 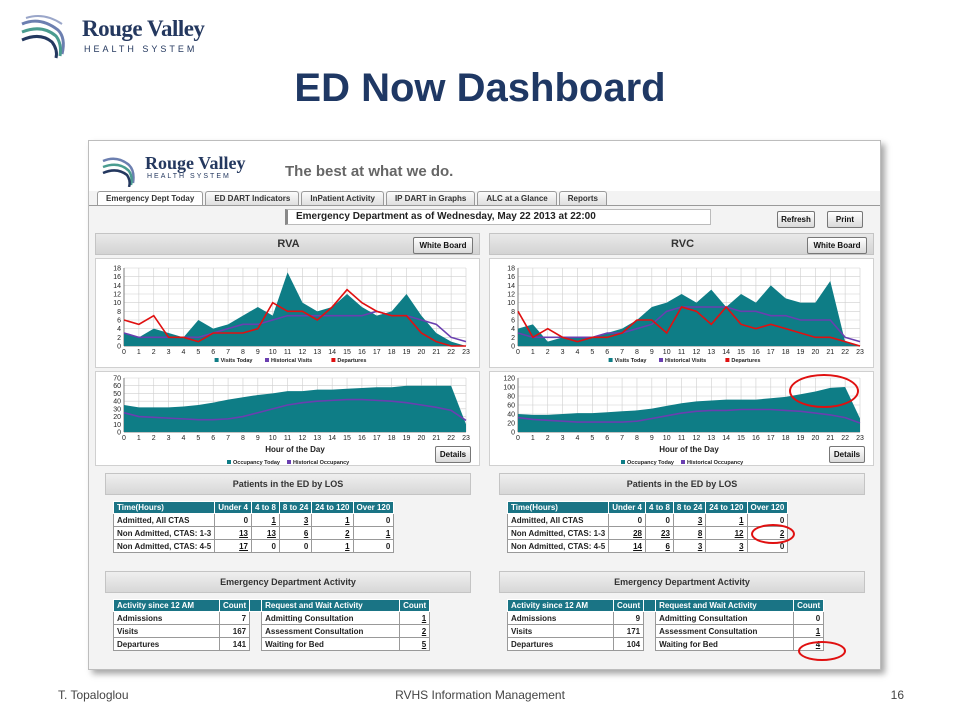 I want to click on x-tick-label: 9, so click(x=652, y=438).